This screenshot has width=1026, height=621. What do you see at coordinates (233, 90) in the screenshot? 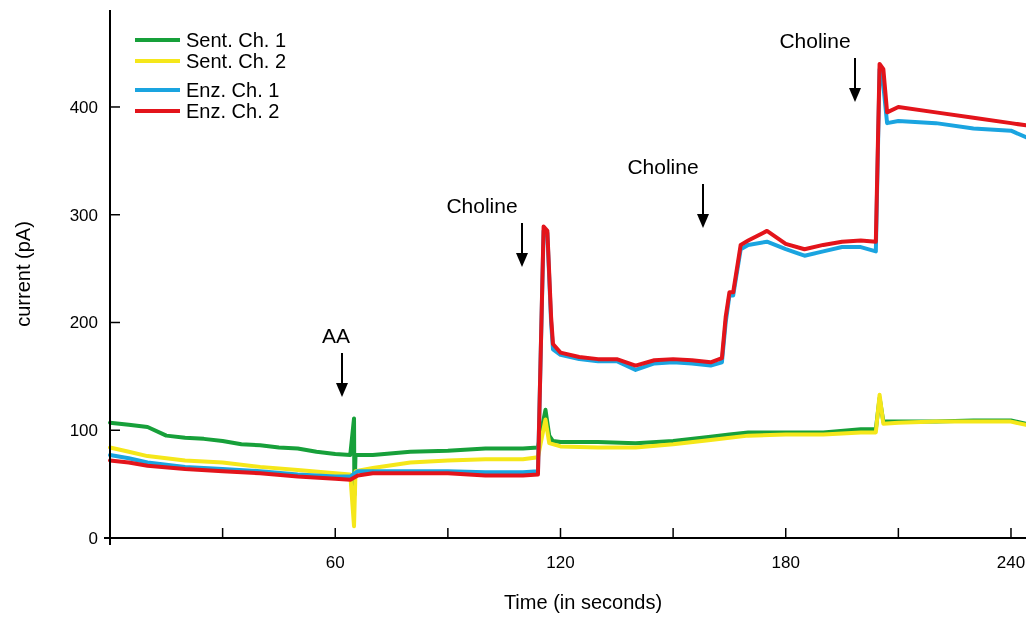
I see `legend-label: Enz. Ch. 1` at bounding box center [233, 90].